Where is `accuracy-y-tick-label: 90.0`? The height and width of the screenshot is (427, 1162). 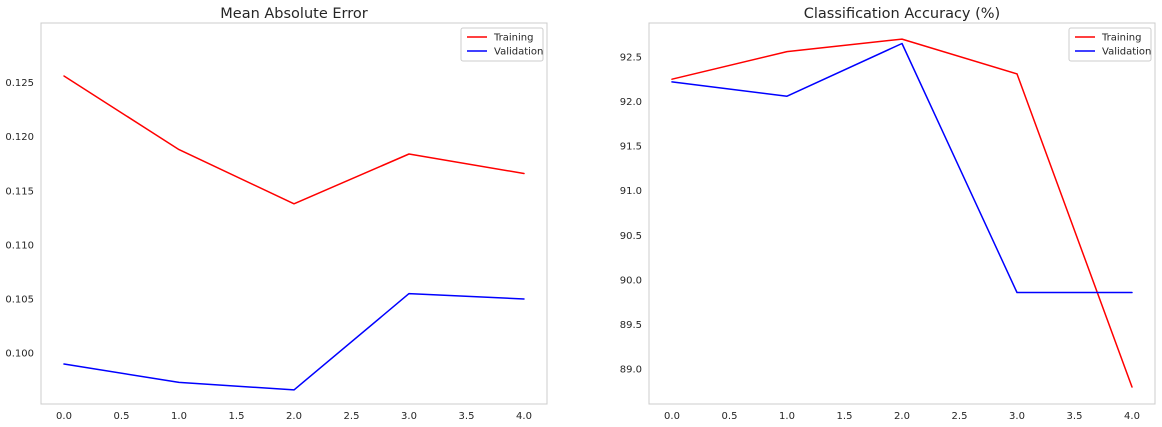
accuracy-y-tick-label: 90.0 is located at coordinates (631, 281).